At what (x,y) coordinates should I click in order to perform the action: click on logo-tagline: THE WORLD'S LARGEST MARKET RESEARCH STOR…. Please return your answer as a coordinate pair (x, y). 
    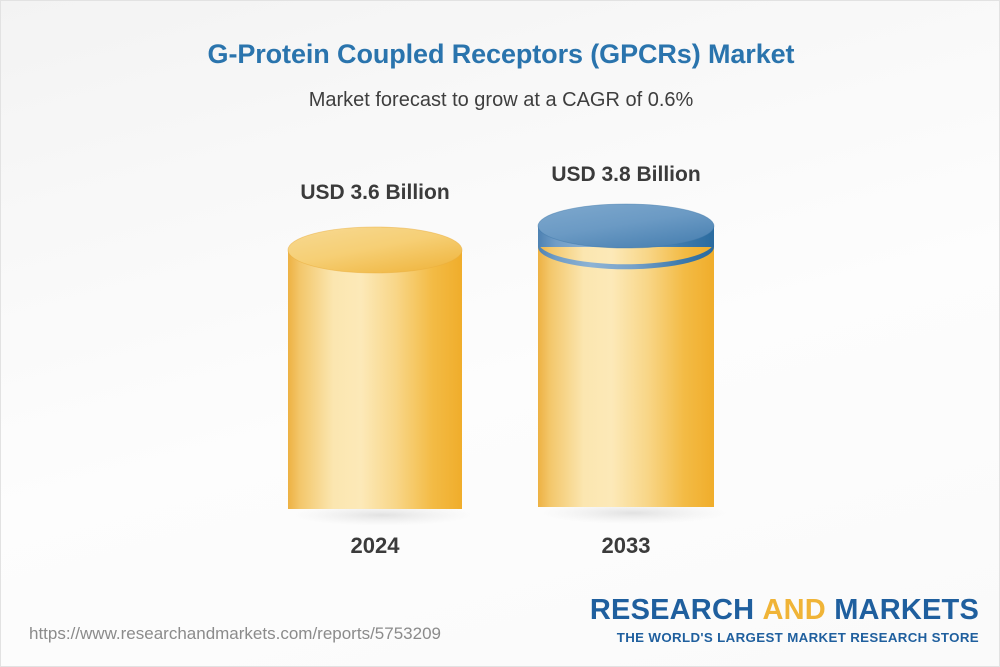
    Looking at the image, I should click on (797, 637).